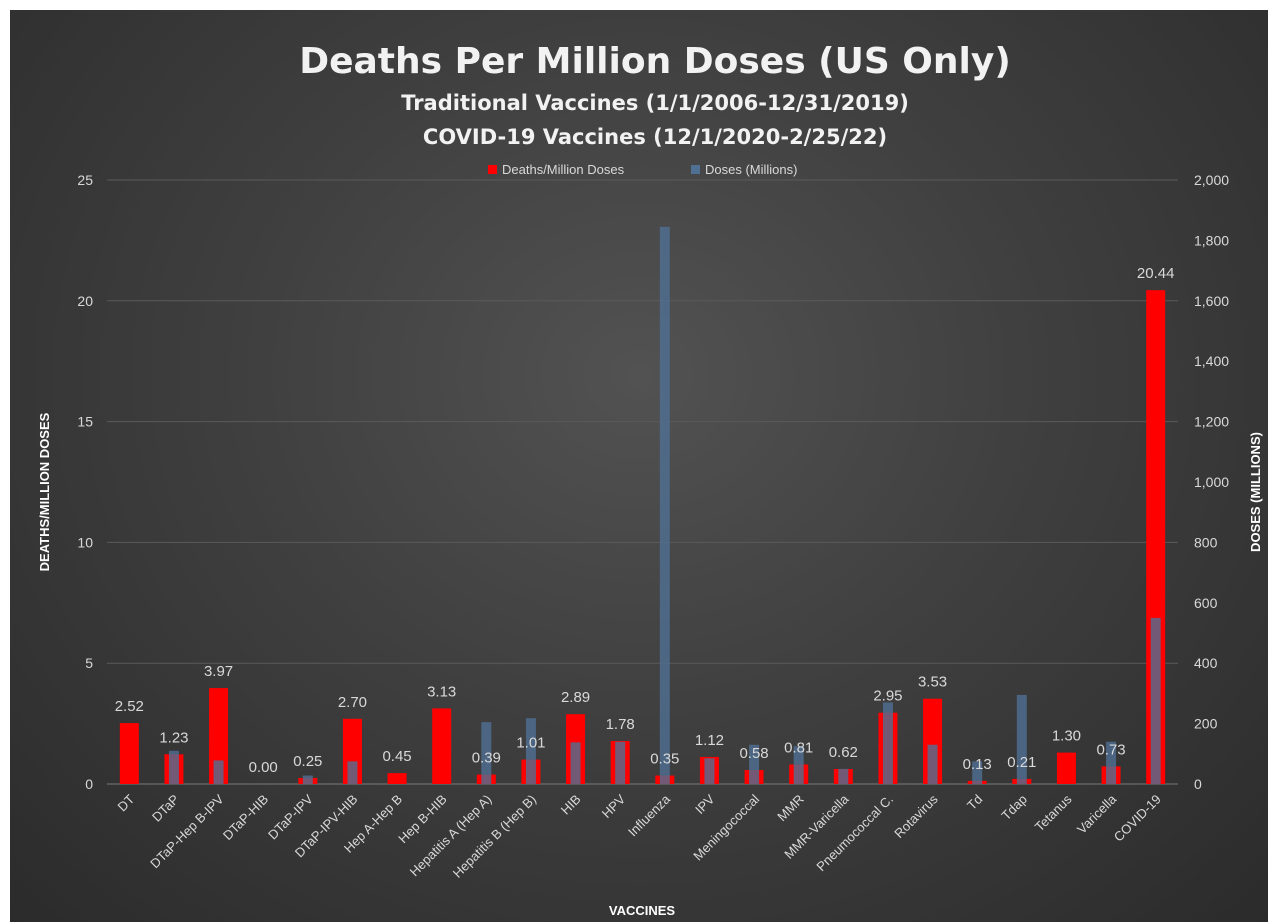 The width and height of the screenshot is (1268, 922). I want to click on category-label: Hepatitis B (Hep B), so click(494, 836).